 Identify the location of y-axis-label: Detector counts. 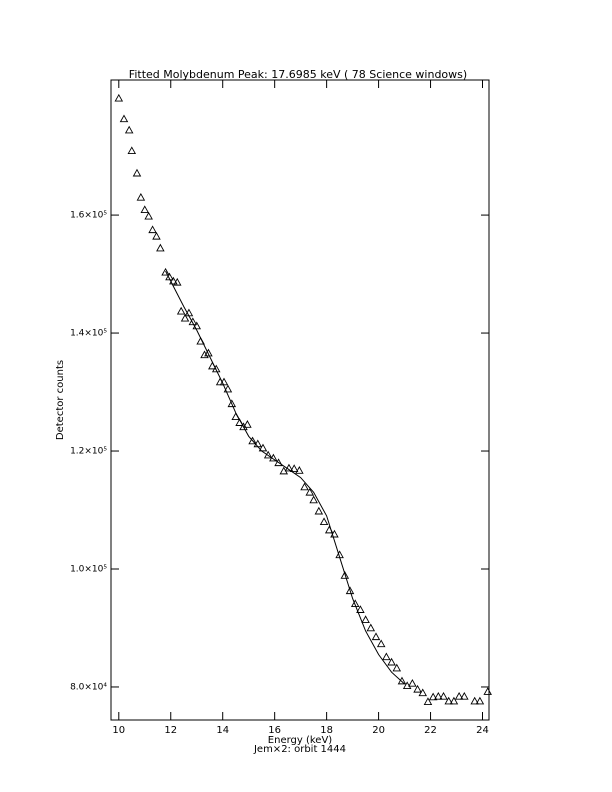
(60, 400).